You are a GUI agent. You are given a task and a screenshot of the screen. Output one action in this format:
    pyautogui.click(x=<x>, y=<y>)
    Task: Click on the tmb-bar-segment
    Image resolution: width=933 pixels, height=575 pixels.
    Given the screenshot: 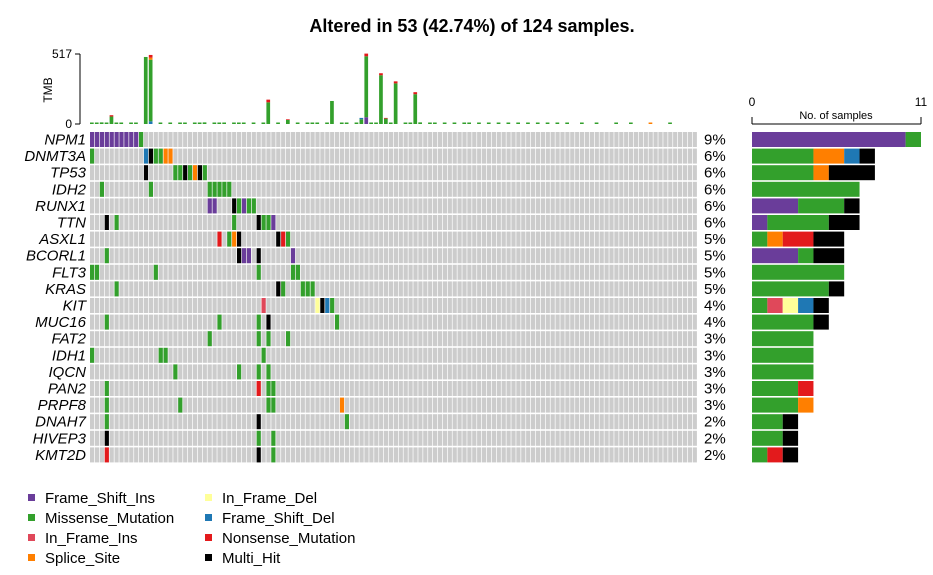 What is the action you would take?
    pyautogui.click(x=381, y=99)
    